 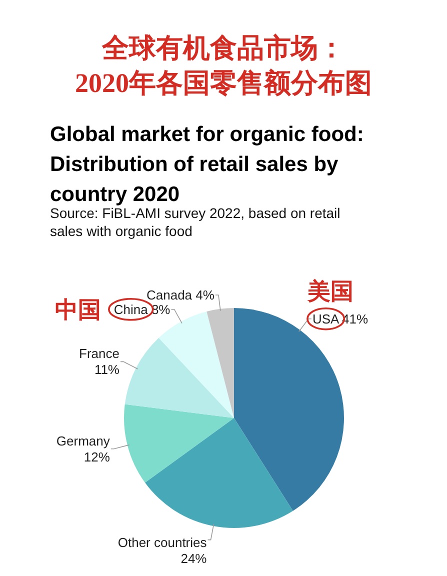 I want to click on slice-label: Germany, so click(x=83, y=440).